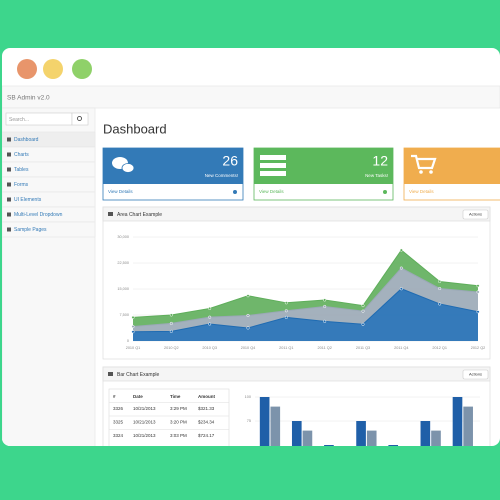 This screenshot has height=500, width=500. Describe the element at coordinates (296, 214) in the screenshot. I see `panel-heading` at that location.